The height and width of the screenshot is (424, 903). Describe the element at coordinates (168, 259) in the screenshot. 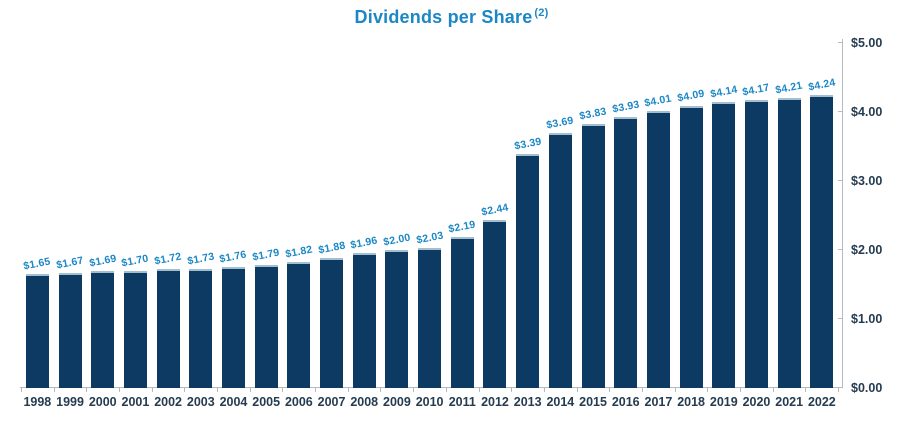

I see `bar-value-label: $1.72` at that location.